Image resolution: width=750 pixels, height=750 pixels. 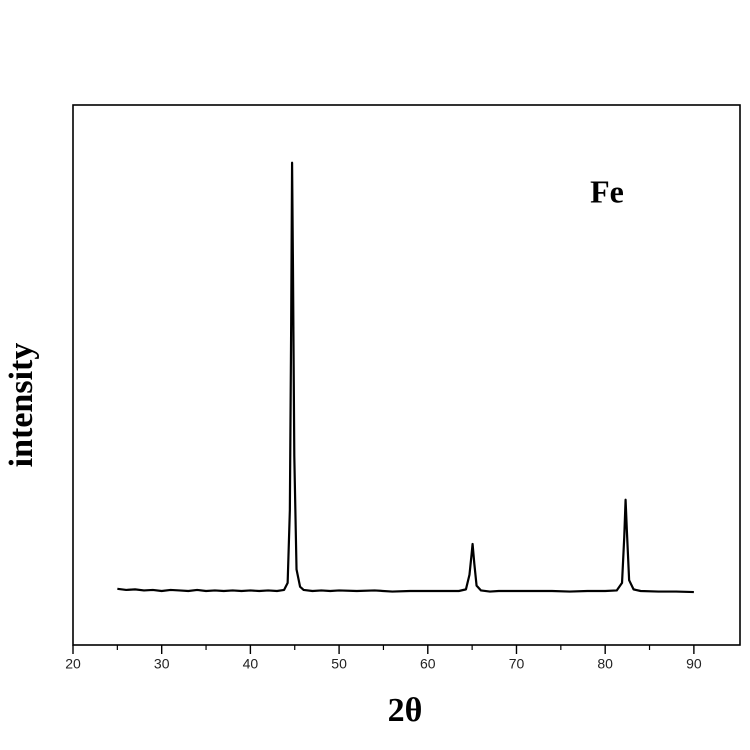 What do you see at coordinates (73, 664) in the screenshot?
I see `x-tick-label: 20` at bounding box center [73, 664].